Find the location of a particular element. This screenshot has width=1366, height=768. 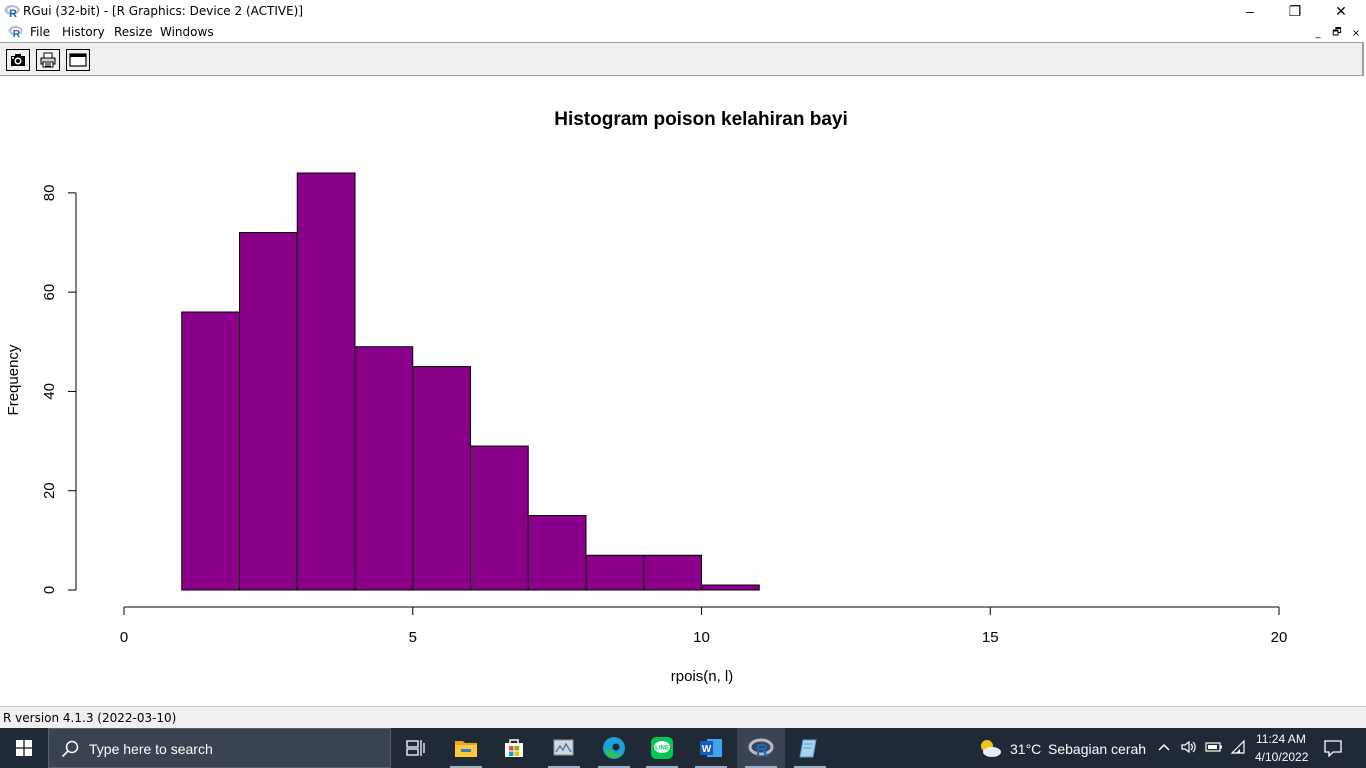

menu-file: File is located at coordinates (40, 32).